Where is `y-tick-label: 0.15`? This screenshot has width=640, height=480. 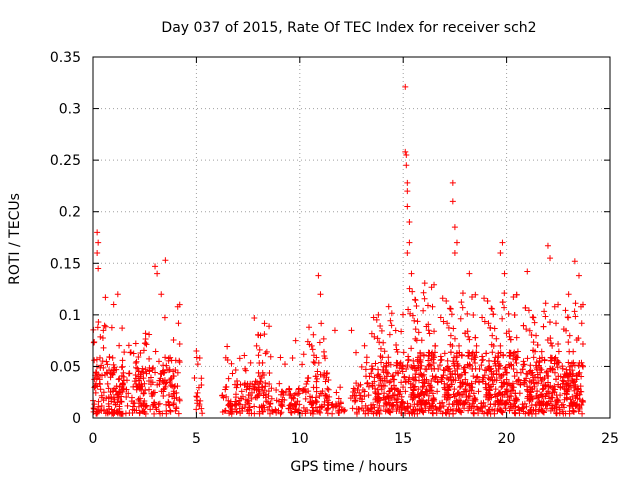 y-tick-label: 0.15 is located at coordinates (65, 264).